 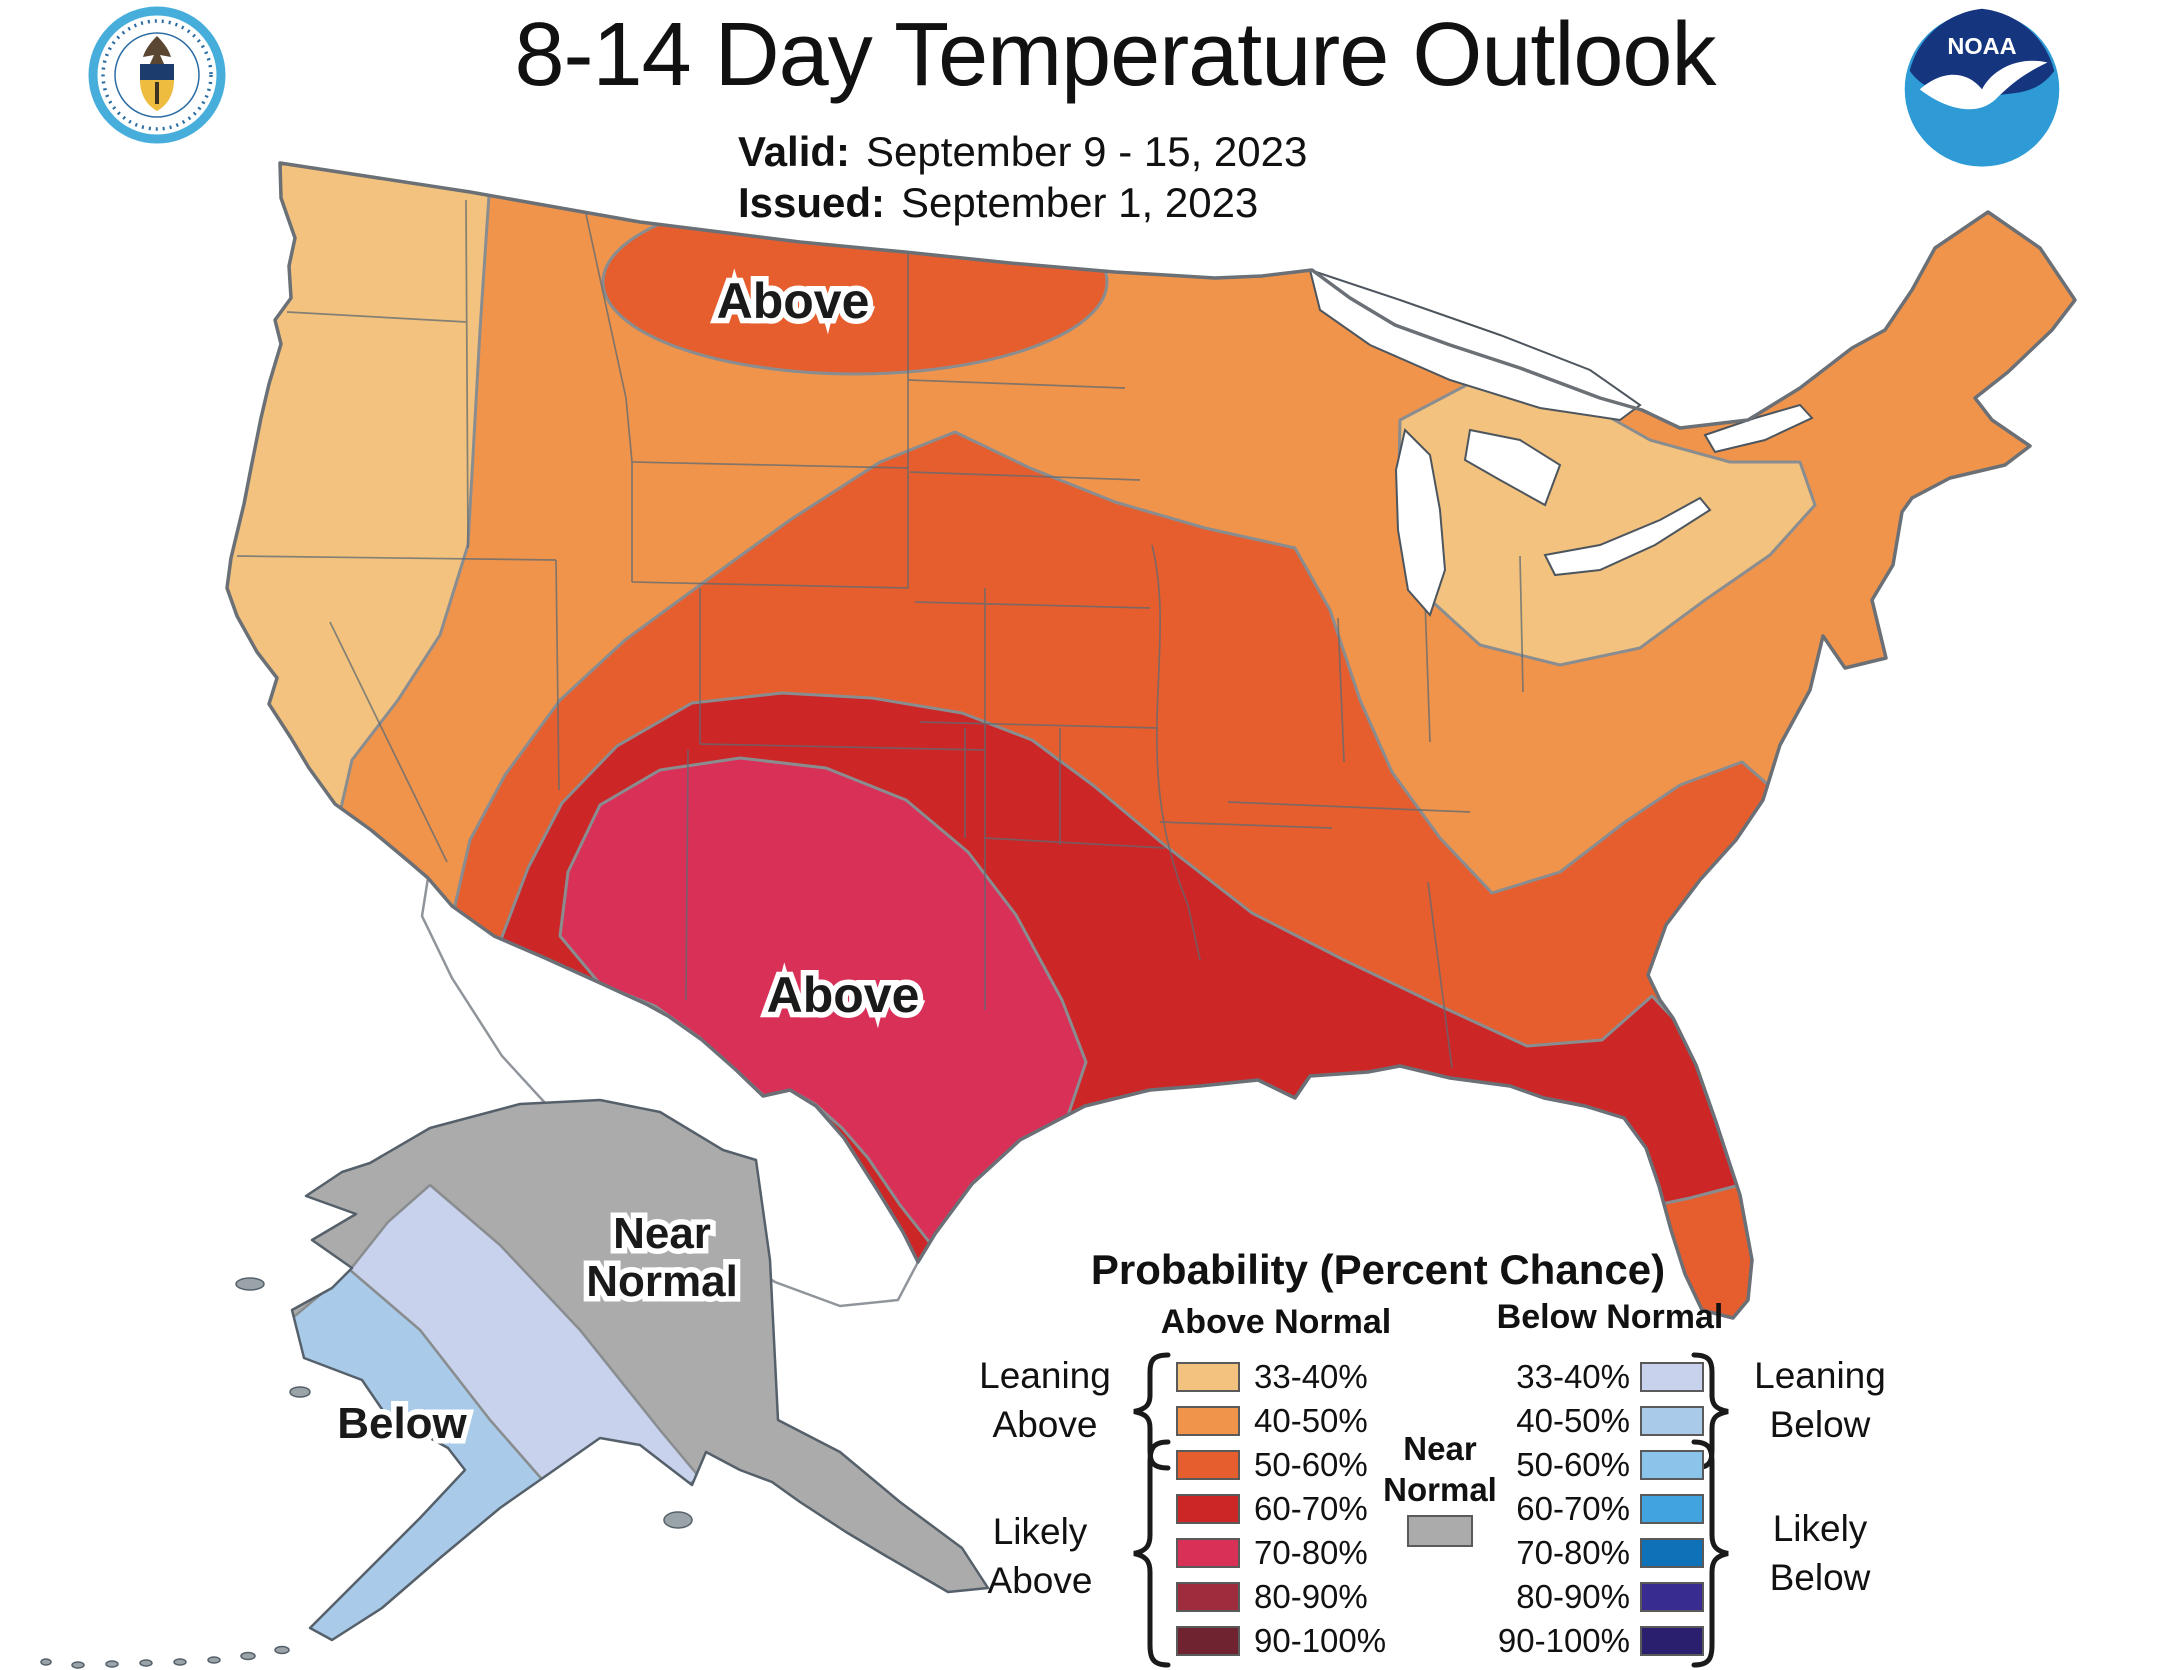 What do you see at coordinates (1710, 1553) in the screenshot?
I see `brace-likely-below` at bounding box center [1710, 1553].